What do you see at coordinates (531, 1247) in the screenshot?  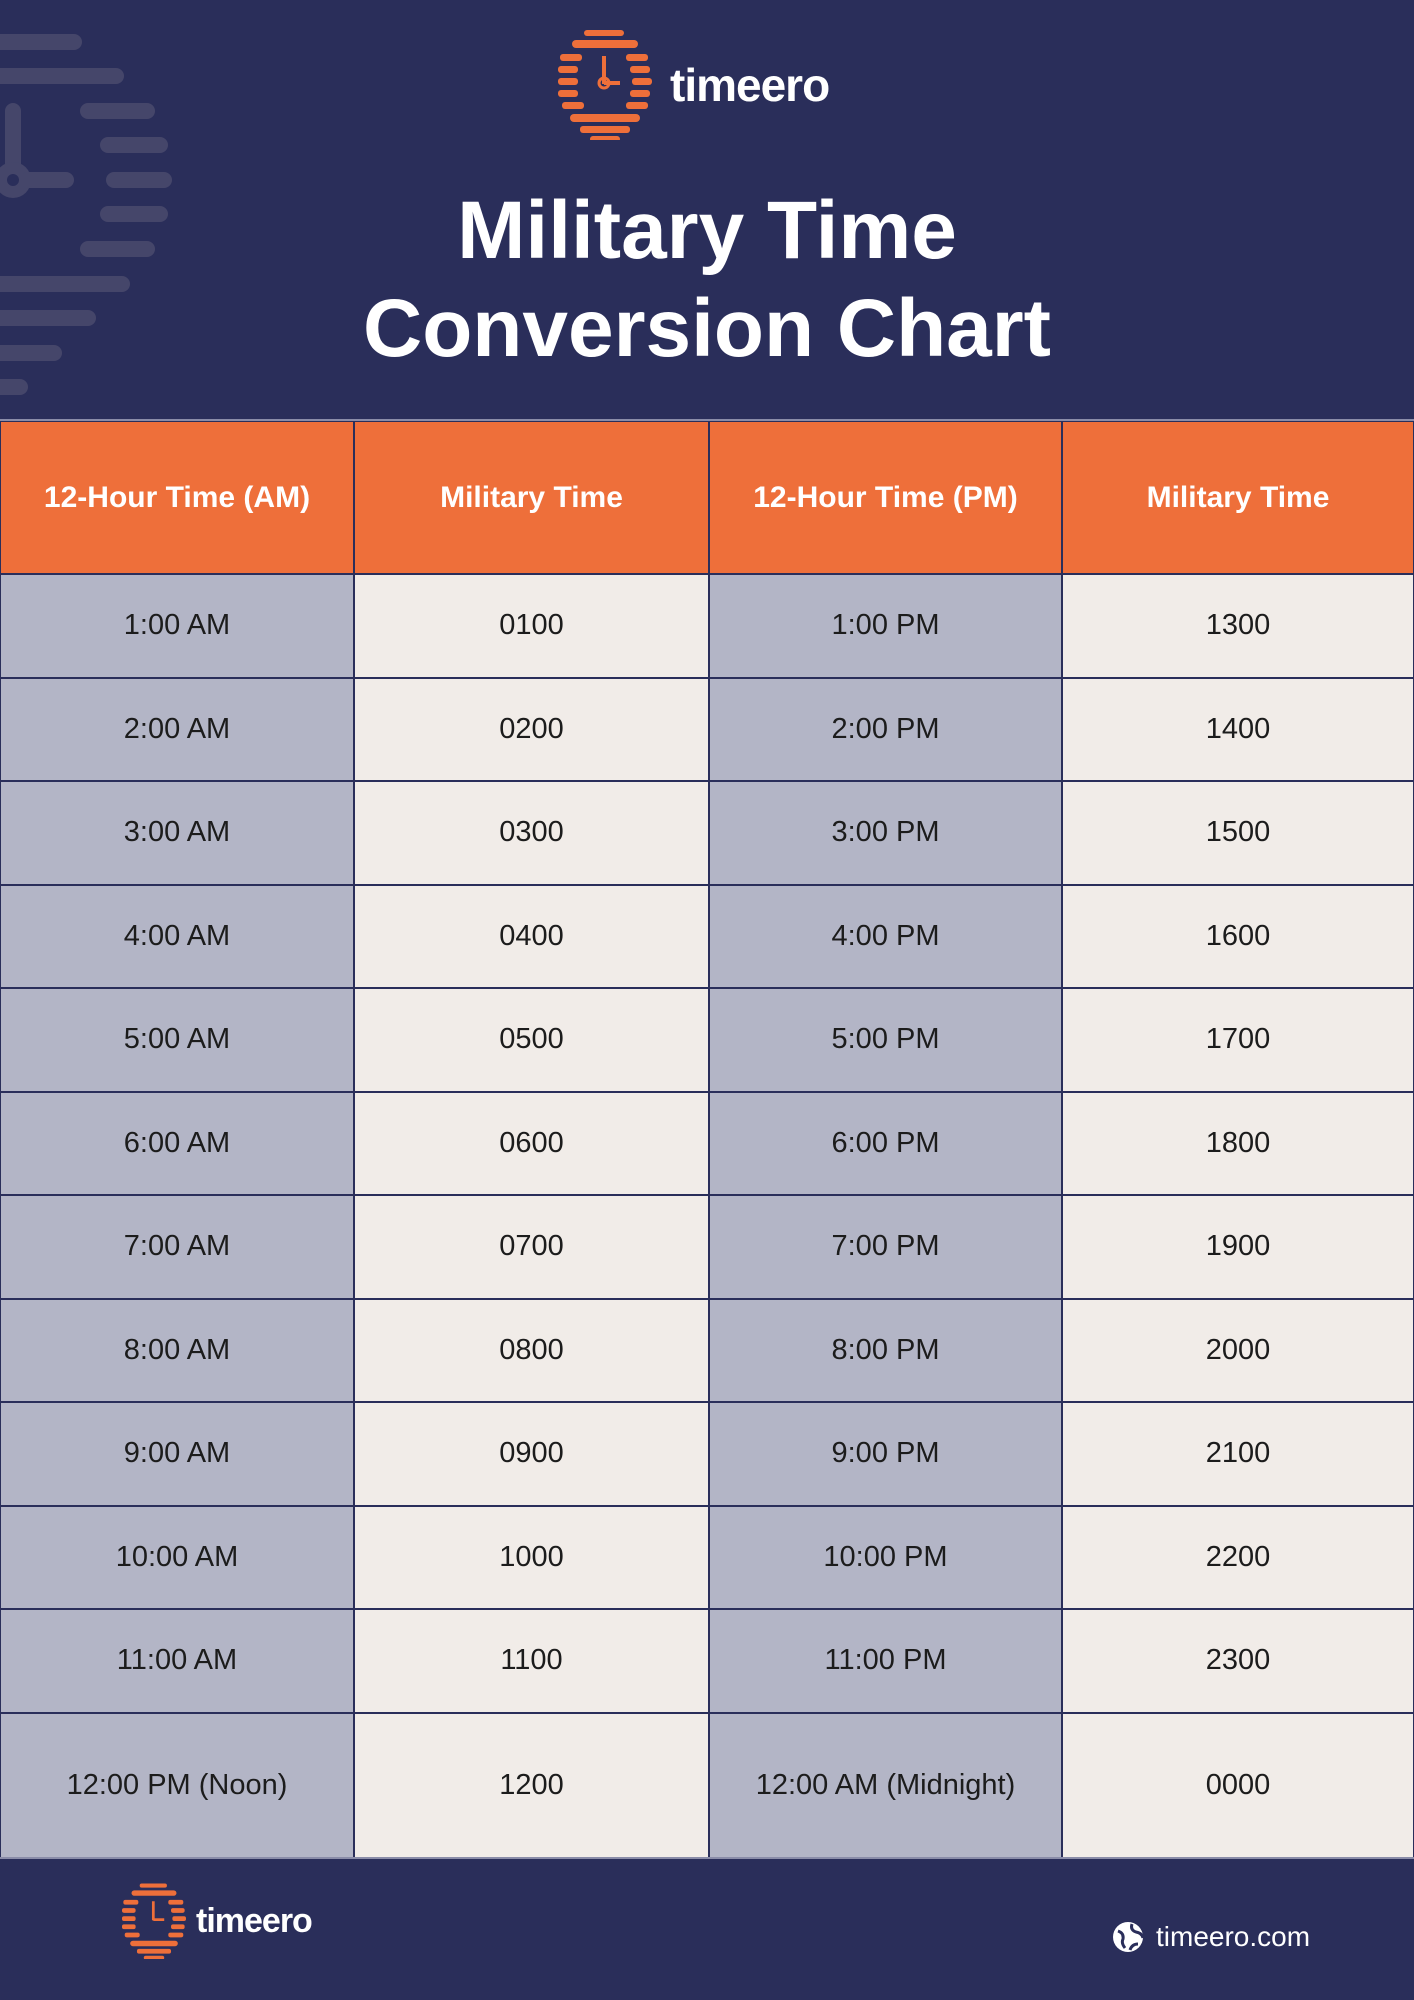 I see `military-time-cell: 0700` at bounding box center [531, 1247].